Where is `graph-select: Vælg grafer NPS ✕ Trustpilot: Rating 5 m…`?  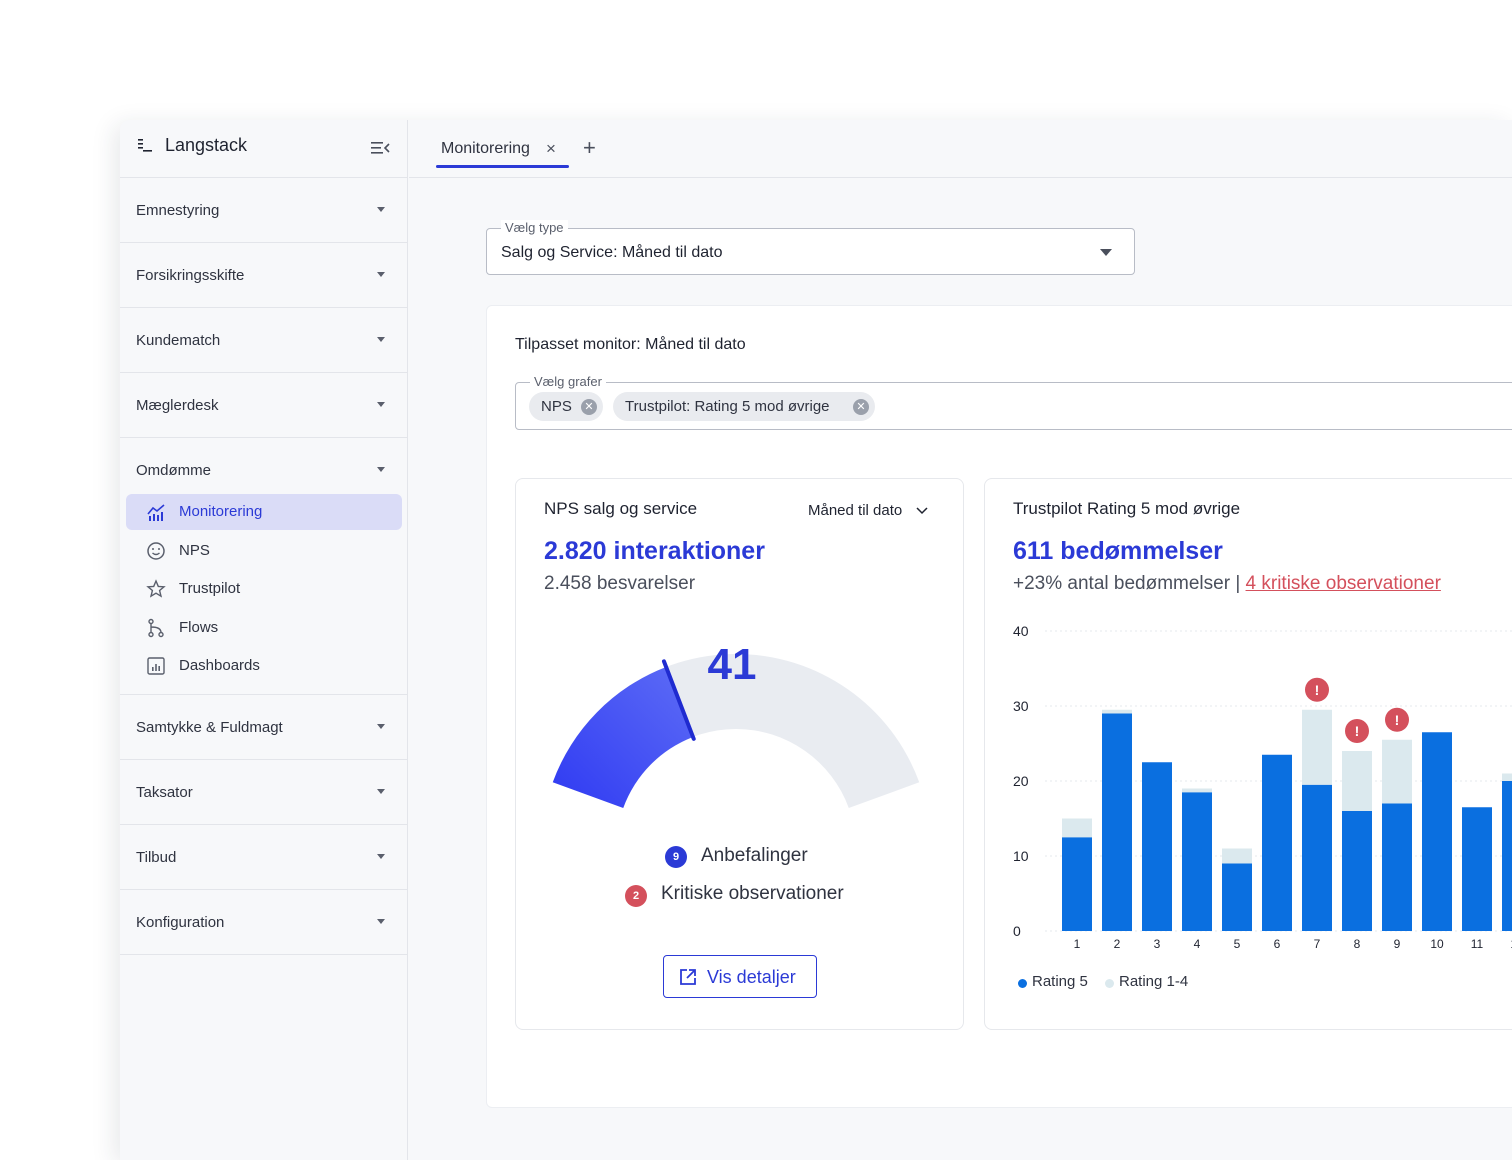 graph-select: Vælg grafer NPS ✕ Trustpilot: Rating 5 m… is located at coordinates (1013, 402).